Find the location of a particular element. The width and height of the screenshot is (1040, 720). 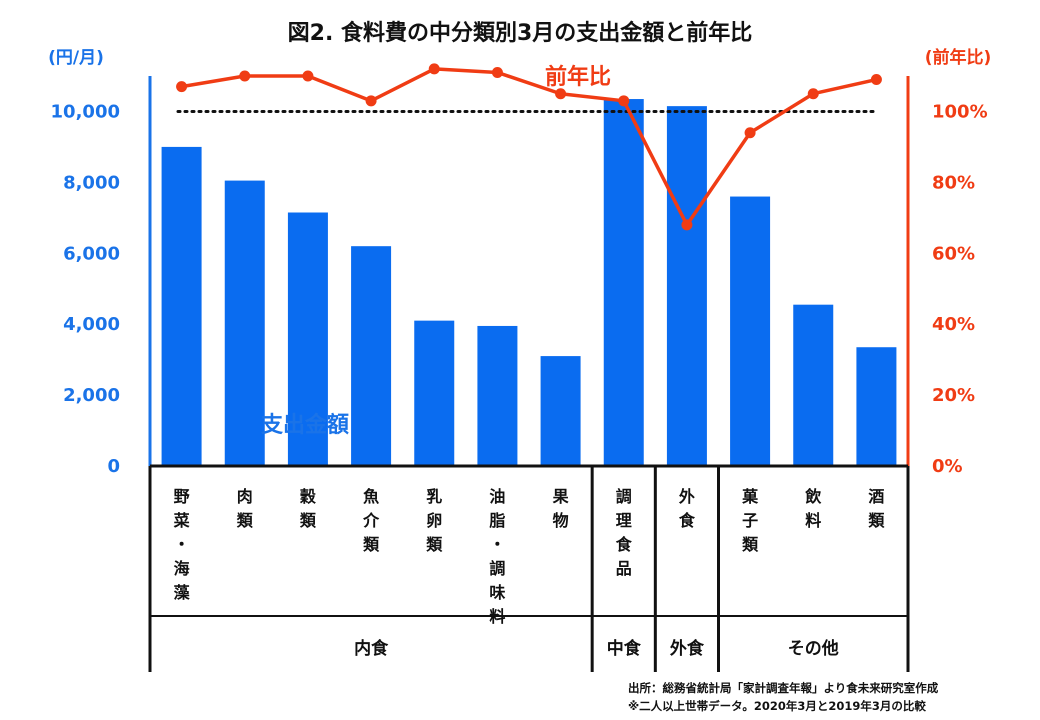

group-label-2: 中食 is located at coordinates (624, 648).